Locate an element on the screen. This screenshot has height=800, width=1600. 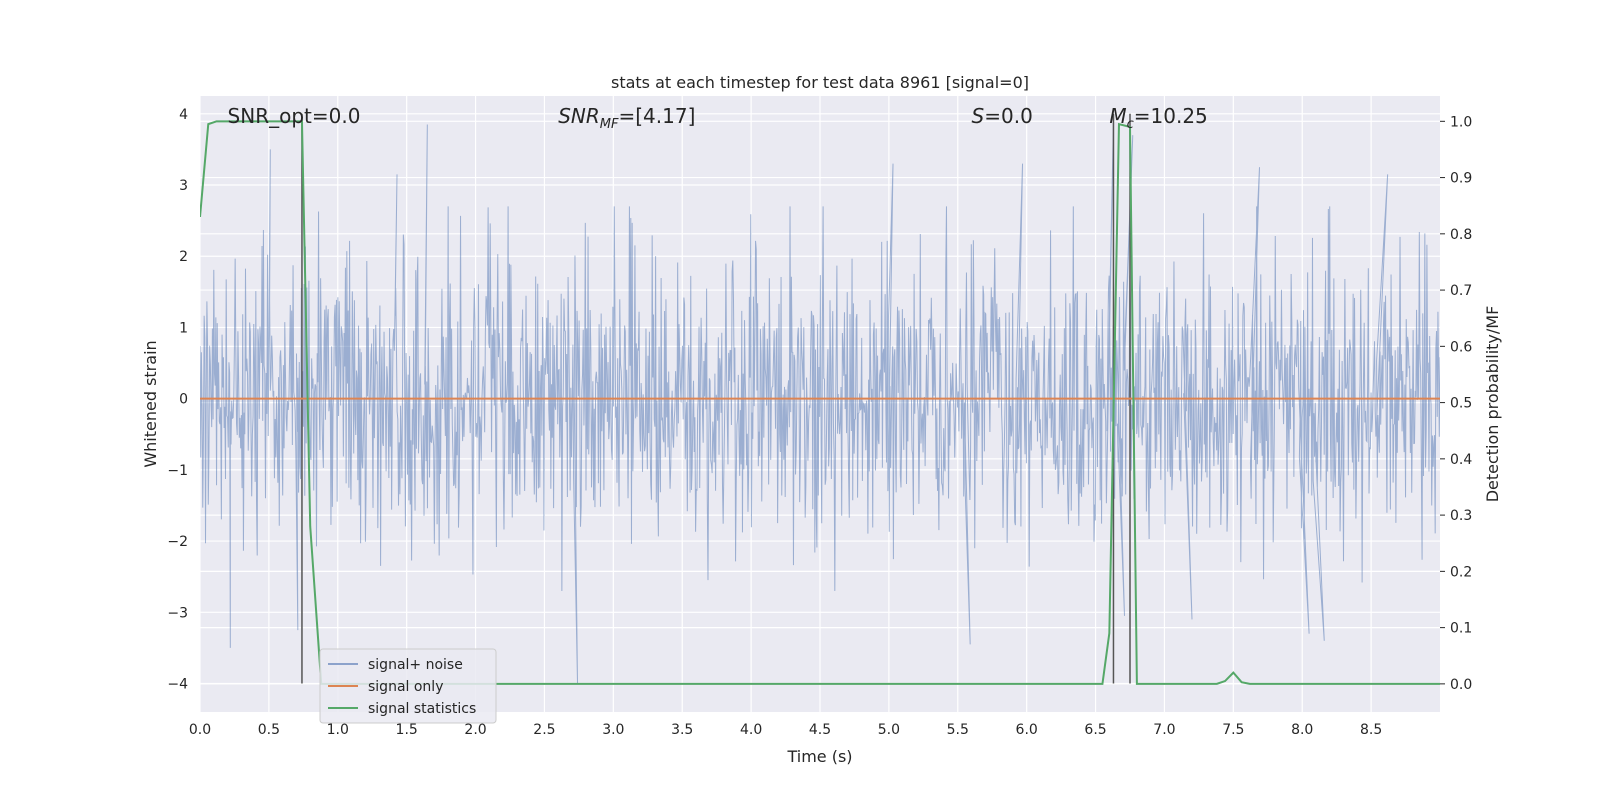
annotation-text: SNR_opt=0.0 is located at coordinates (294, 116).